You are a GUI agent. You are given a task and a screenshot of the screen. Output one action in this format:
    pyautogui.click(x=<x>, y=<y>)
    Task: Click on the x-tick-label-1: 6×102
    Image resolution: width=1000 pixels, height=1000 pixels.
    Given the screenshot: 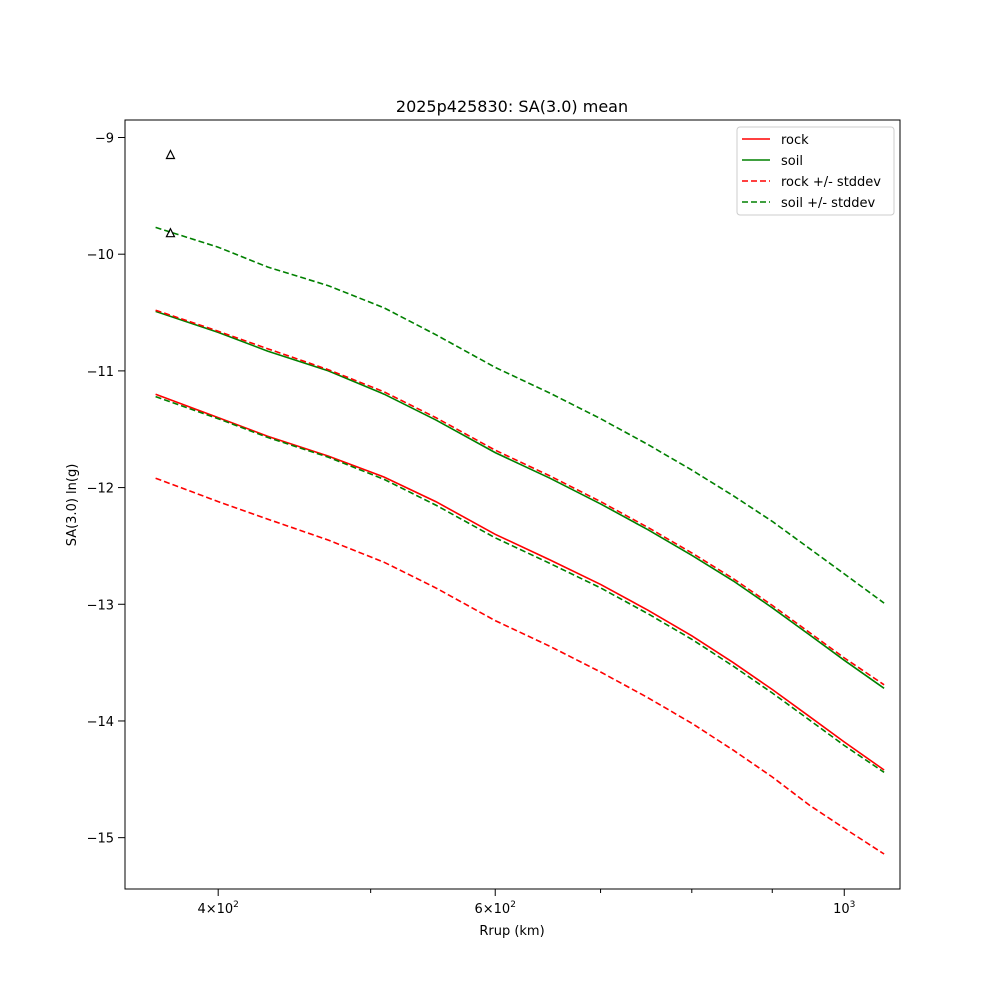 What is the action you would take?
    pyautogui.click(x=495, y=908)
    